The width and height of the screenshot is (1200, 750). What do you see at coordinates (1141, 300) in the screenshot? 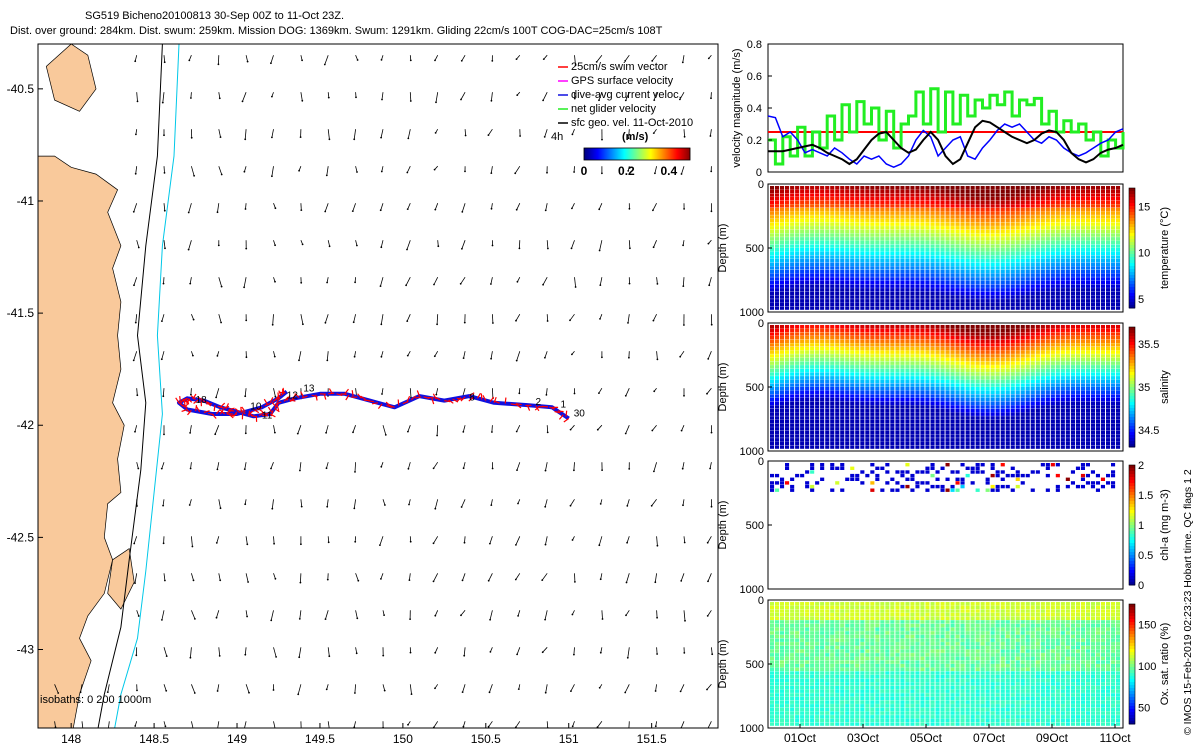
I see `profile-colorbar-tick-label: 5` at bounding box center [1141, 300].